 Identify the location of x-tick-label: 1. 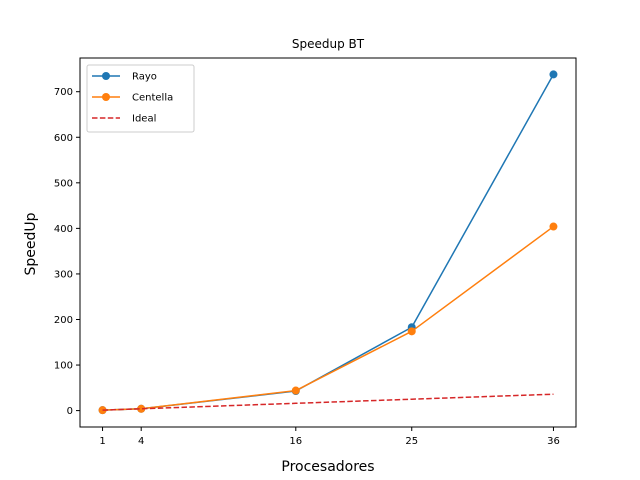
(102, 441).